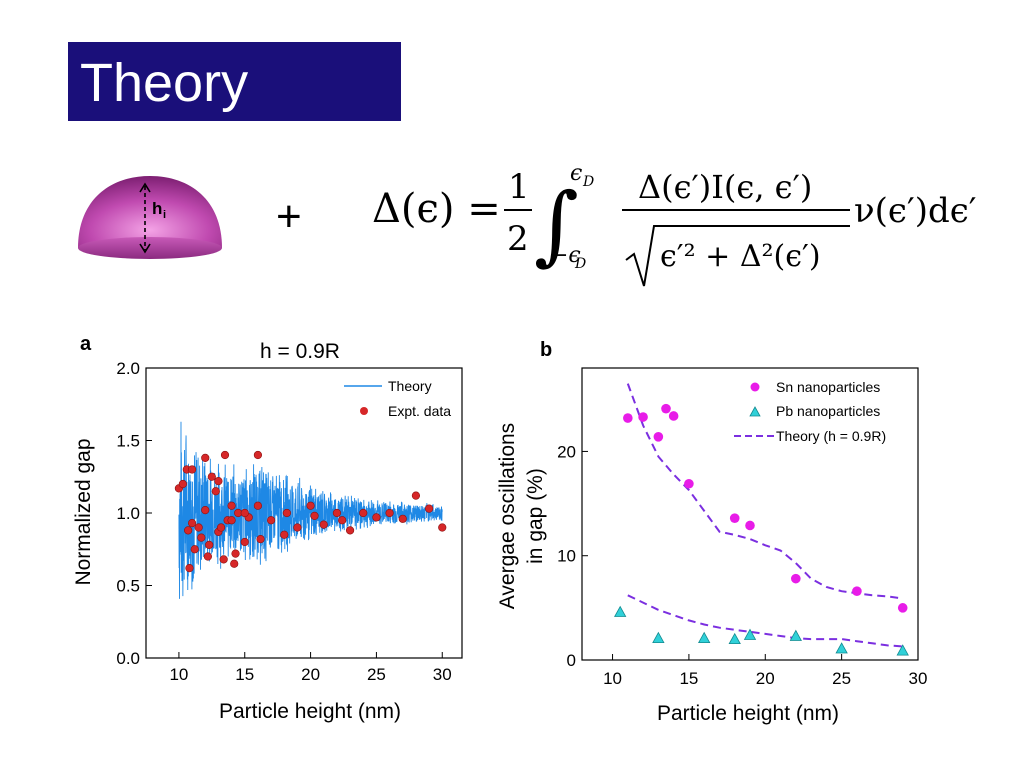  I want to click on chart-a-x-label: Particle height (nm), so click(310, 711).